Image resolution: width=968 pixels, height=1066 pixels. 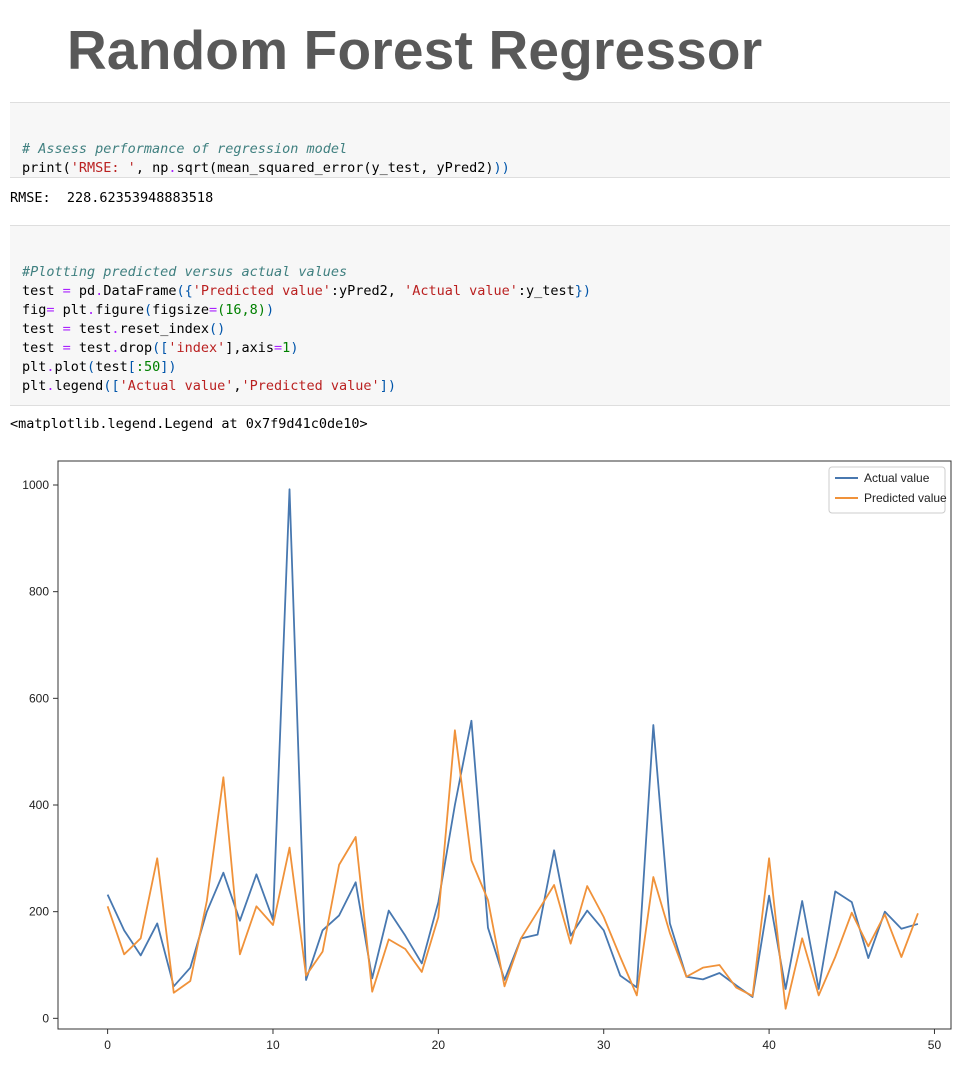 I want to click on code-token: pd, so click(x=83, y=291).